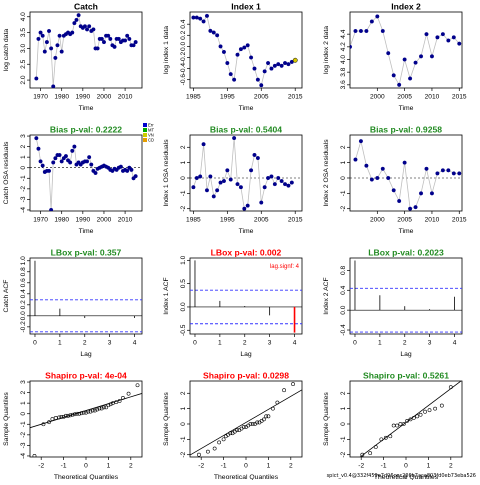 The image size is (480, 485). I want to click on y-tick-label: -0.6, so click(183, 80).